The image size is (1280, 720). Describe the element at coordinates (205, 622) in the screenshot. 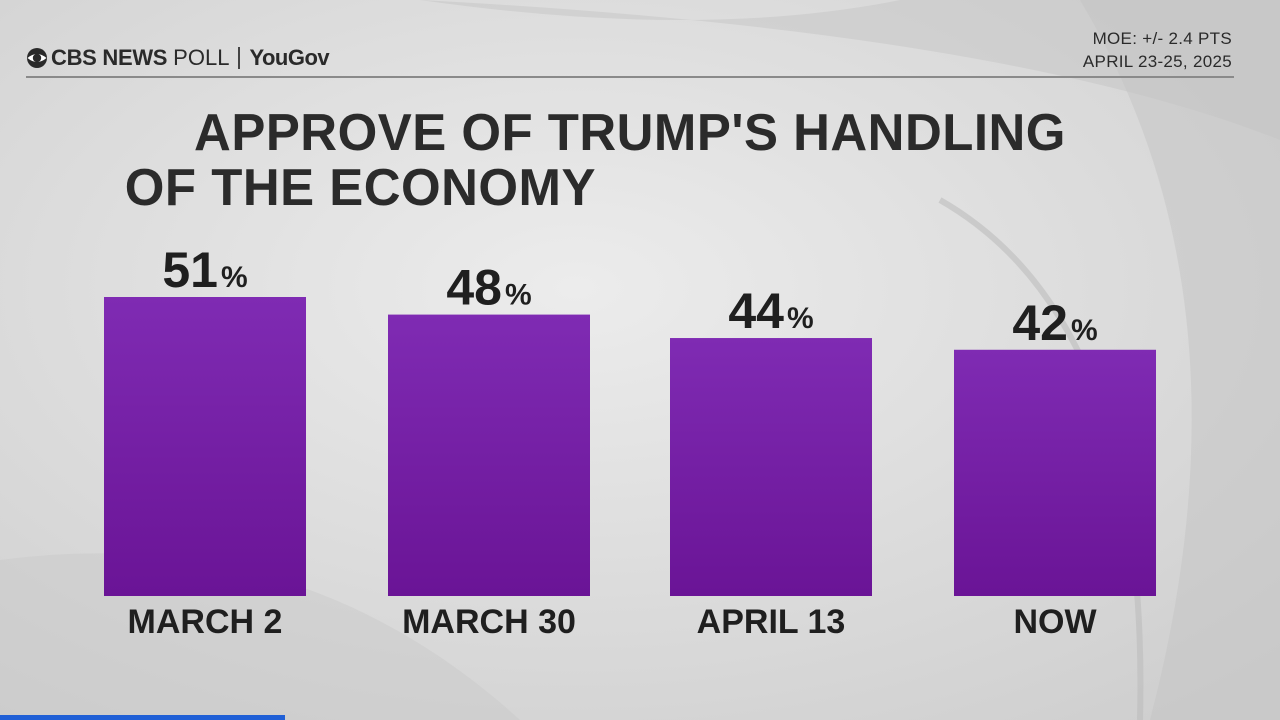

I see `category-label: MARCH 2` at that location.